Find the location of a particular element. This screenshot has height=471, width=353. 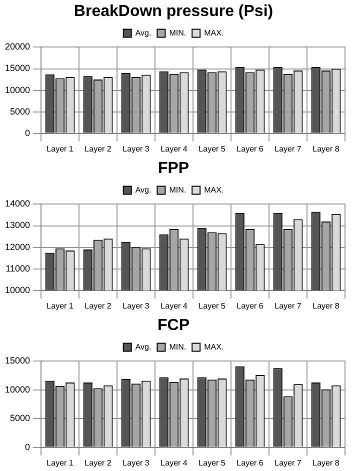

y-tick-label: 12000 is located at coordinates (17, 247).